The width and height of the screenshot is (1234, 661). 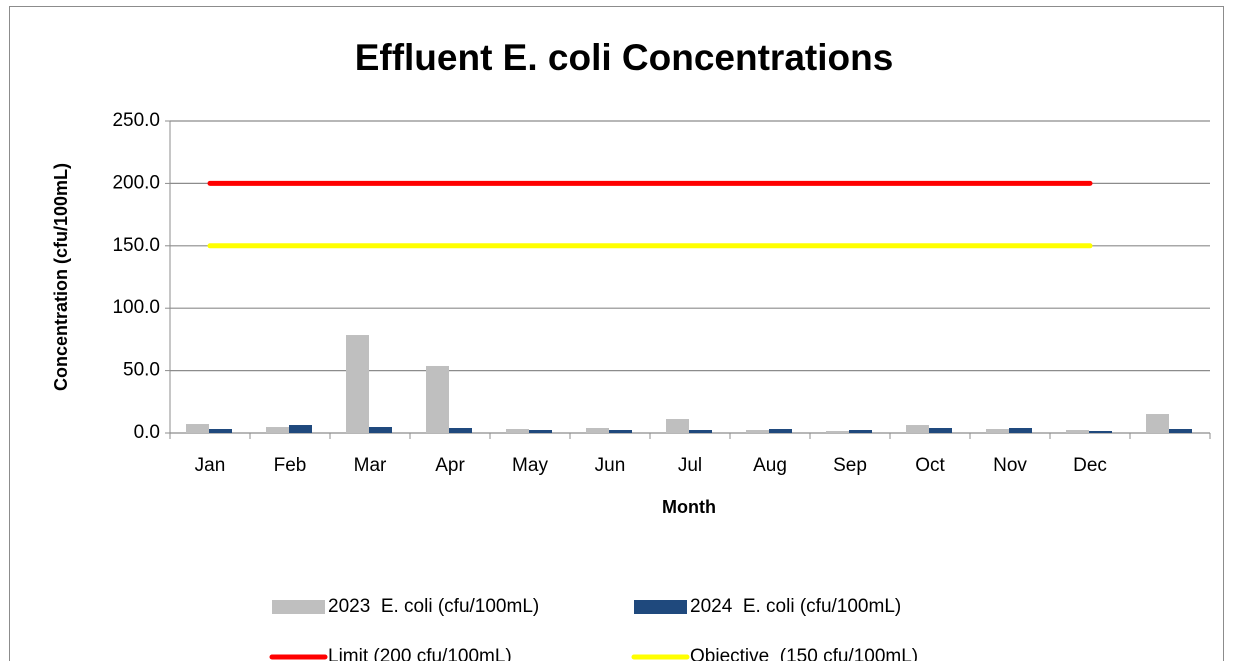 What do you see at coordinates (1010, 465) in the screenshot?
I see `x-tick-label: Nov` at bounding box center [1010, 465].